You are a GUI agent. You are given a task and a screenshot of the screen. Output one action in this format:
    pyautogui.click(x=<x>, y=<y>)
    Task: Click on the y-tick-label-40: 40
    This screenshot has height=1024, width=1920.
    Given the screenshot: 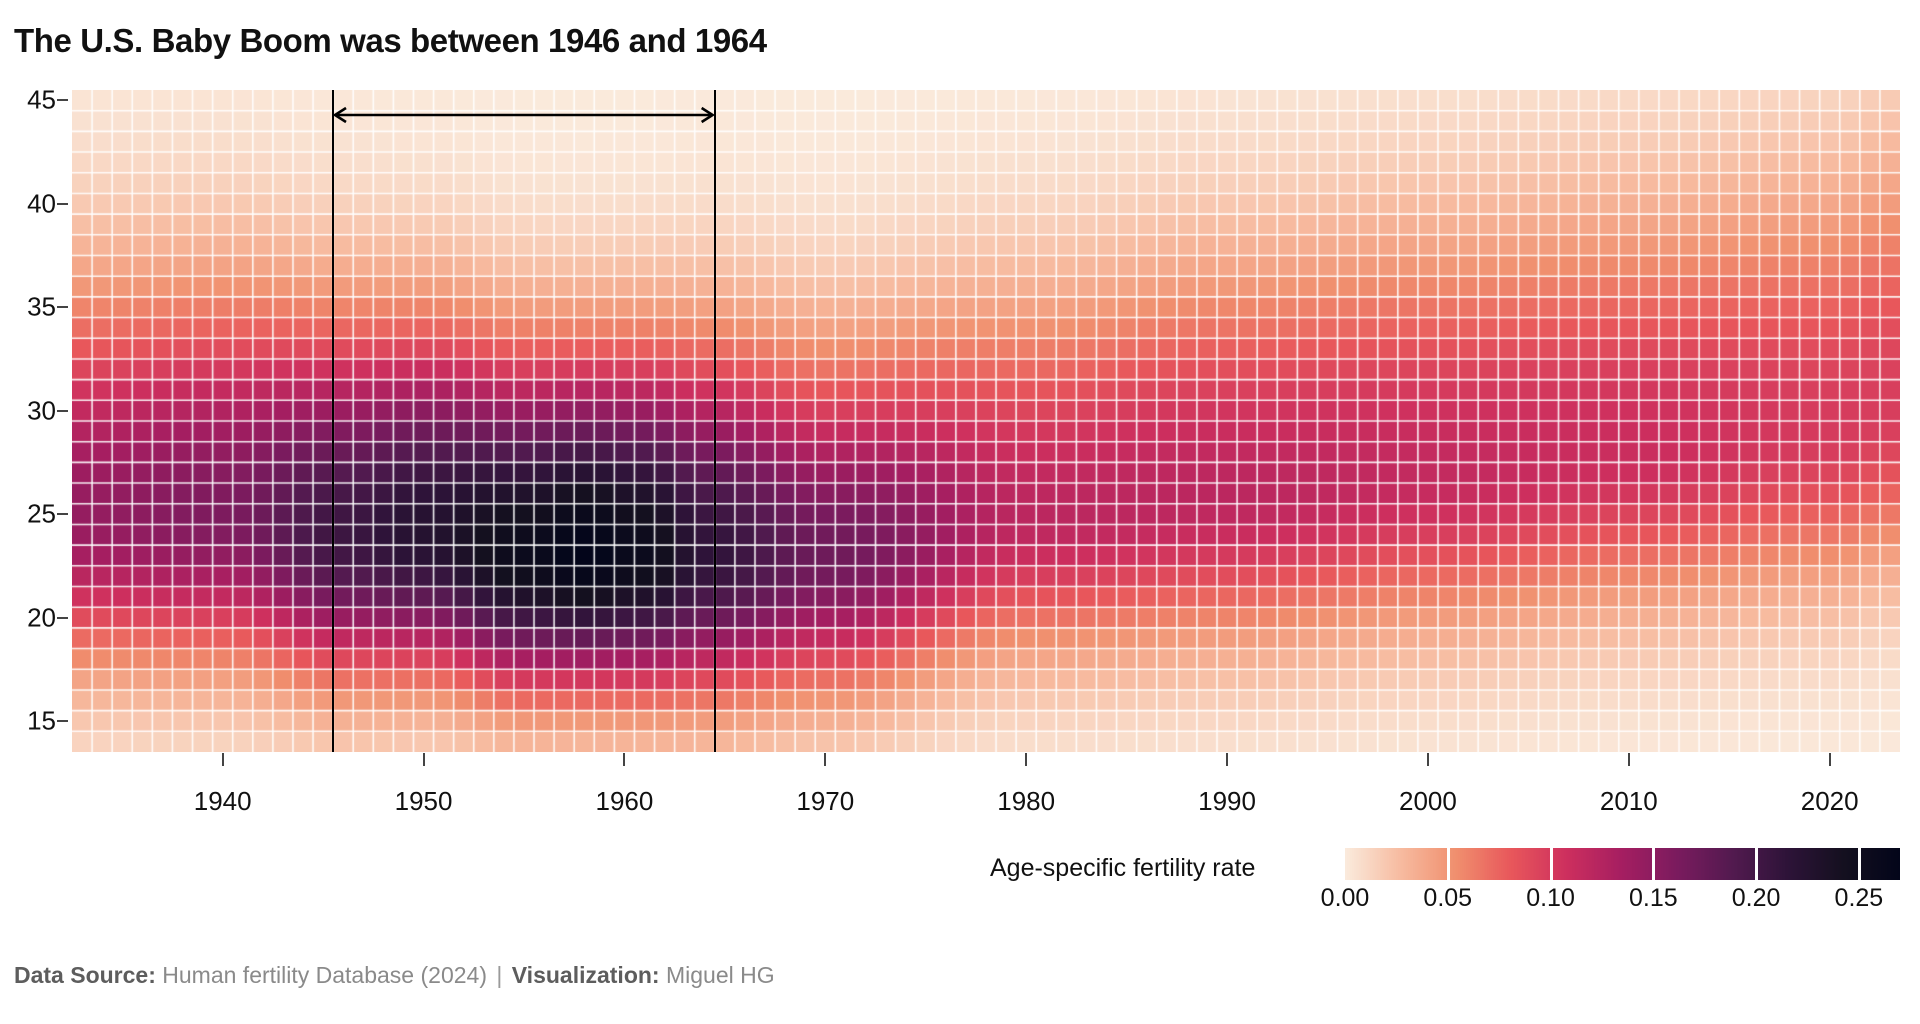 What is the action you would take?
    pyautogui.click(x=41, y=203)
    